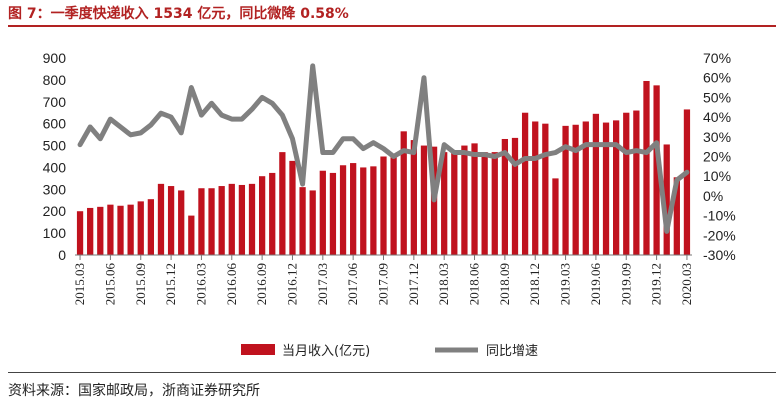  Describe the element at coordinates (109, 284) in the screenshot. I see `x-axis-tick-label: 2015.06` at that location.